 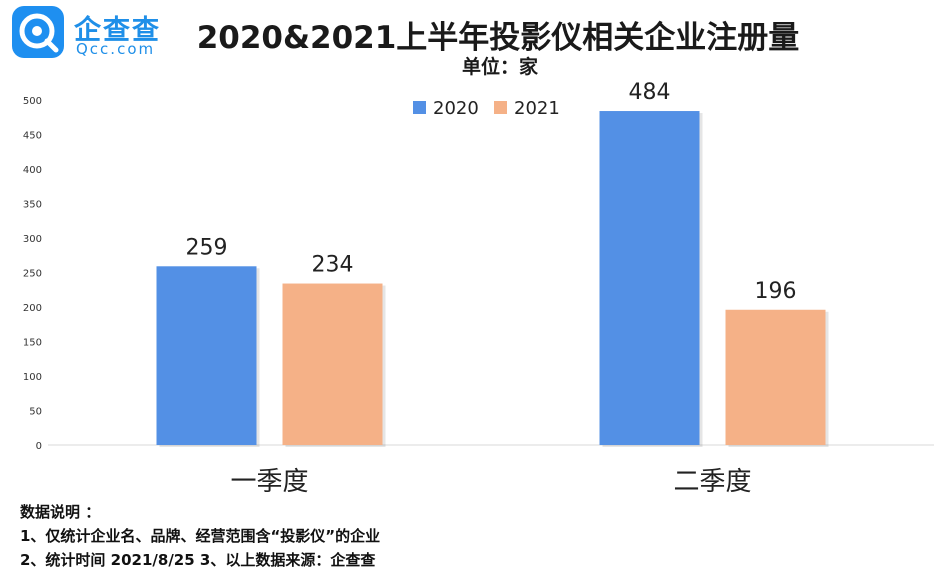 What do you see at coordinates (39, 446) in the screenshot?
I see `y-tick-label-0: 0` at bounding box center [39, 446].